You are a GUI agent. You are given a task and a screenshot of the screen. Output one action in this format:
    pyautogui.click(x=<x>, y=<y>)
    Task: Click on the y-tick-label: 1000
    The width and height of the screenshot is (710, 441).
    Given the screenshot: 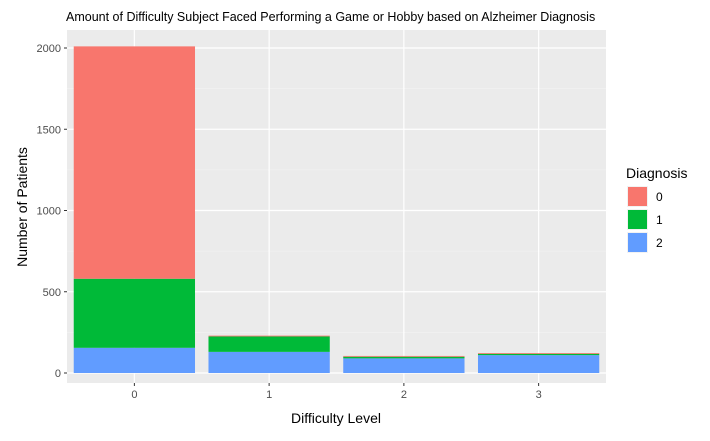 What is the action you would take?
    pyautogui.click(x=49, y=212)
    